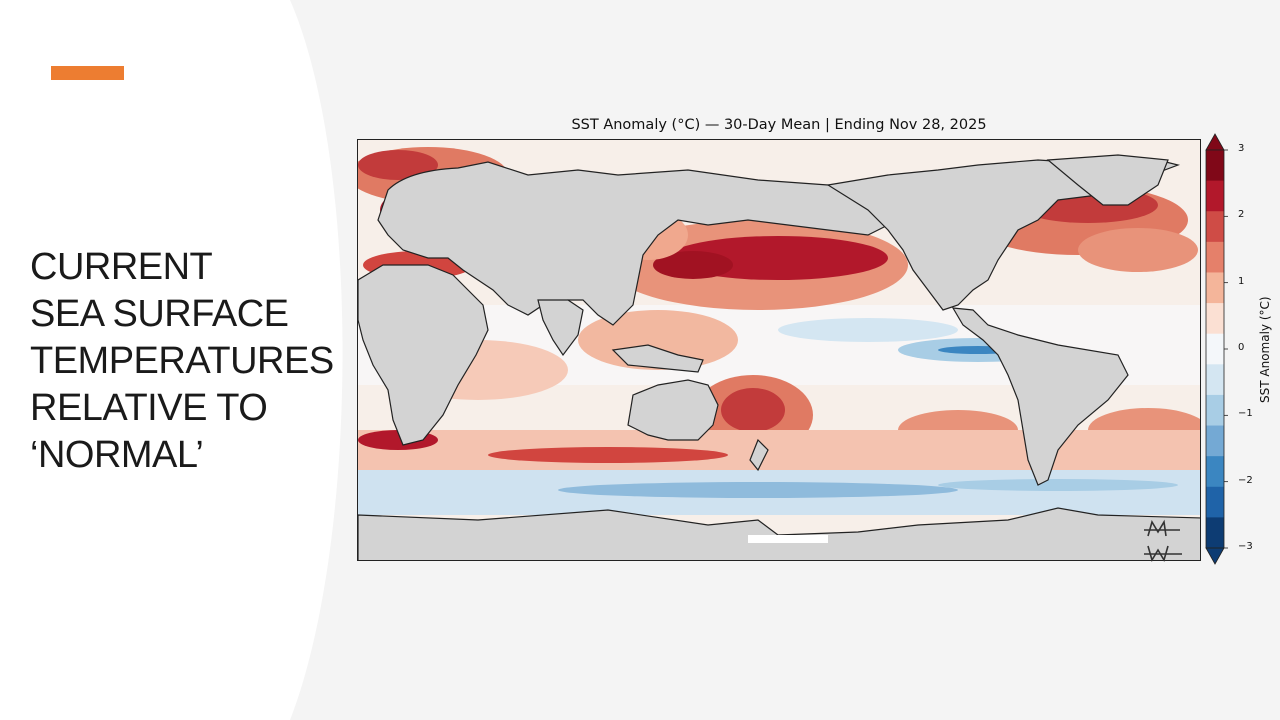 This screenshot has height=720, width=1280. What do you see at coordinates (759, 455) in the screenshot?
I see `land-new-zealand` at bounding box center [759, 455].